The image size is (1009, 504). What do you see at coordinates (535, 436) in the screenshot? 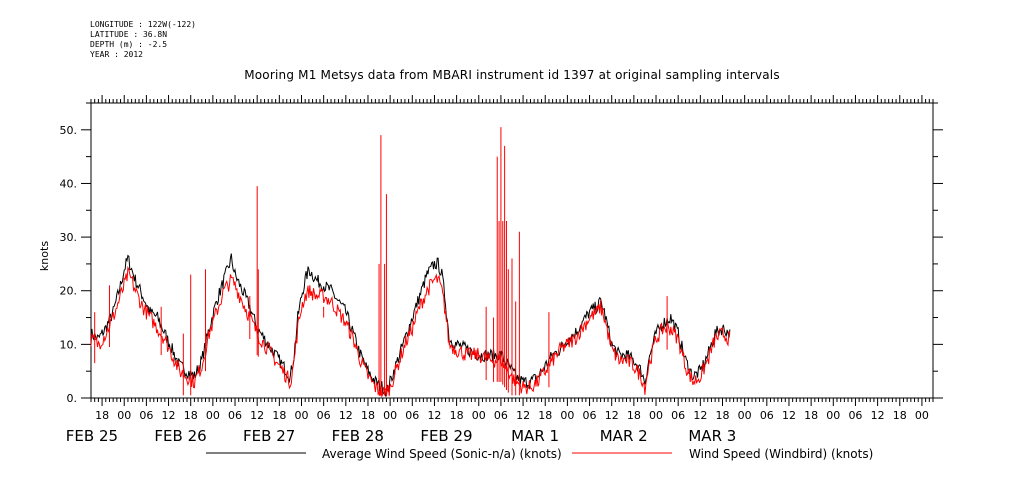
I see `x-date-label: MAR 1` at bounding box center [535, 436].